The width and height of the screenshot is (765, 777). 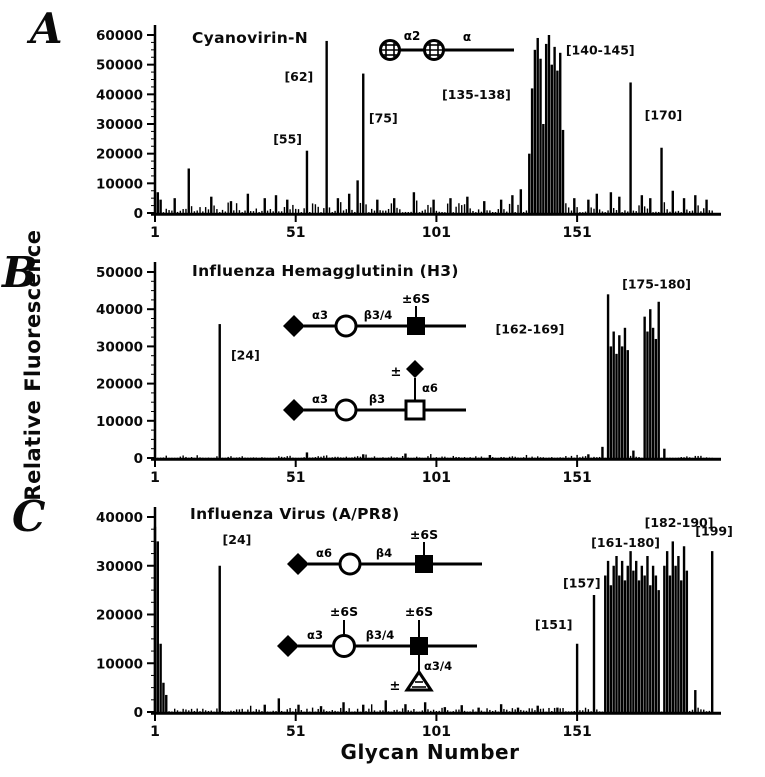 What do you see at coordinates (325, 271) in the screenshot?
I see `panel-b-title: Influenza Hemagglutinin (H3)` at bounding box center [325, 271].